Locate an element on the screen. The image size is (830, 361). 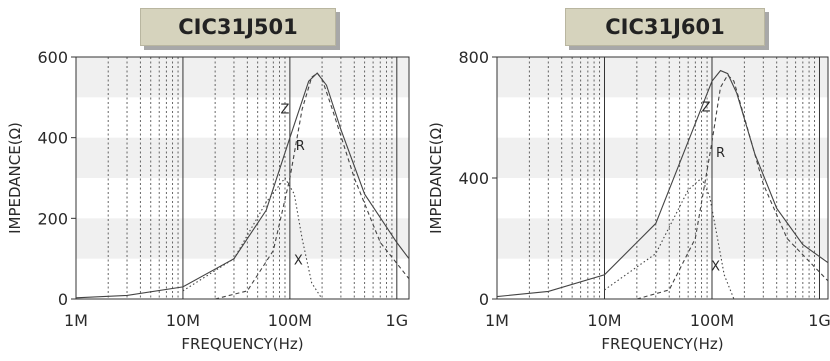
c1-curve-label-z: Z is located at coordinates (285, 109).